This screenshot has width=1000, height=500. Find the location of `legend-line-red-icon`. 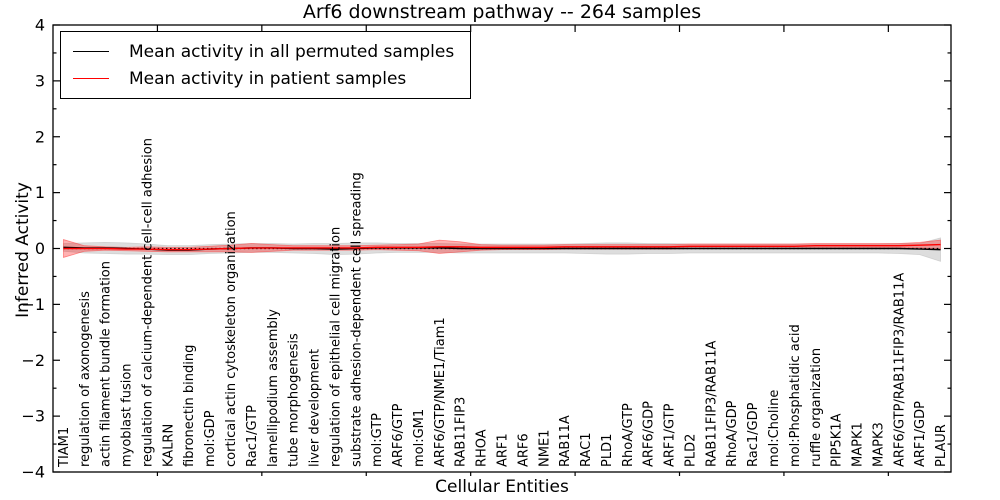

legend-line-red-icon is located at coordinates (91, 78).